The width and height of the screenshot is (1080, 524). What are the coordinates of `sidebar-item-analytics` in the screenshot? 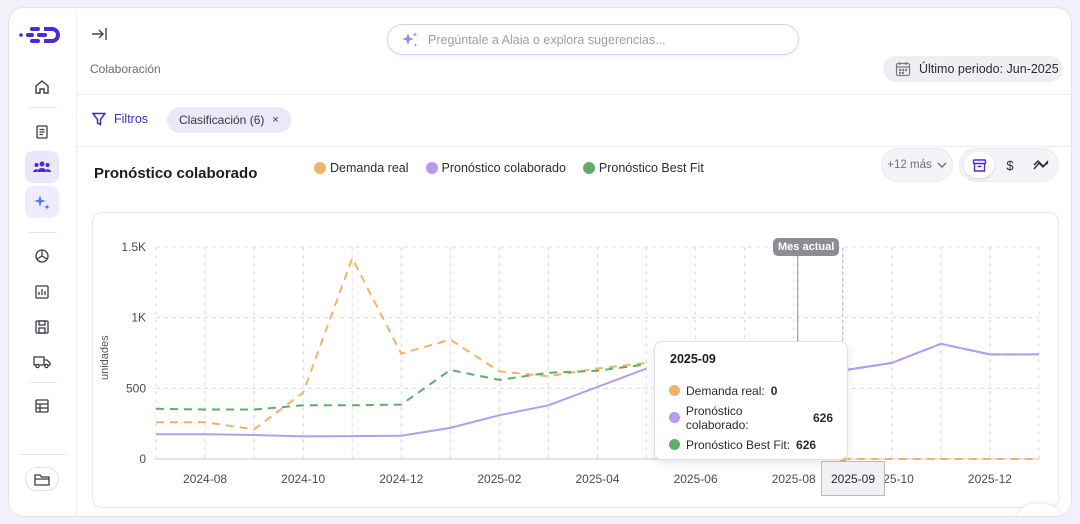 It's located at (42, 256).